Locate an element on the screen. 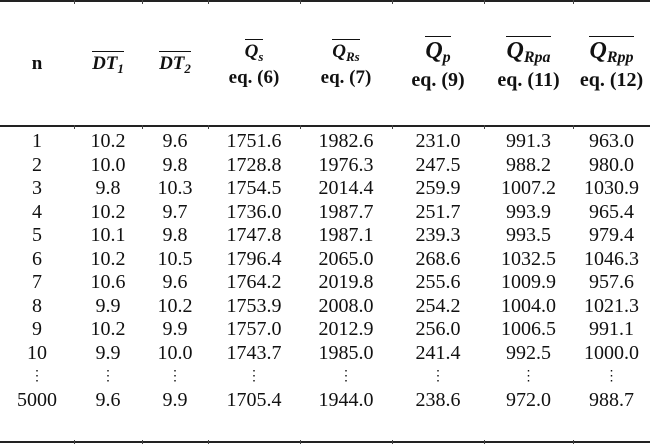 The image size is (650, 444). cell-qp: 239.3 is located at coordinates (438, 235).